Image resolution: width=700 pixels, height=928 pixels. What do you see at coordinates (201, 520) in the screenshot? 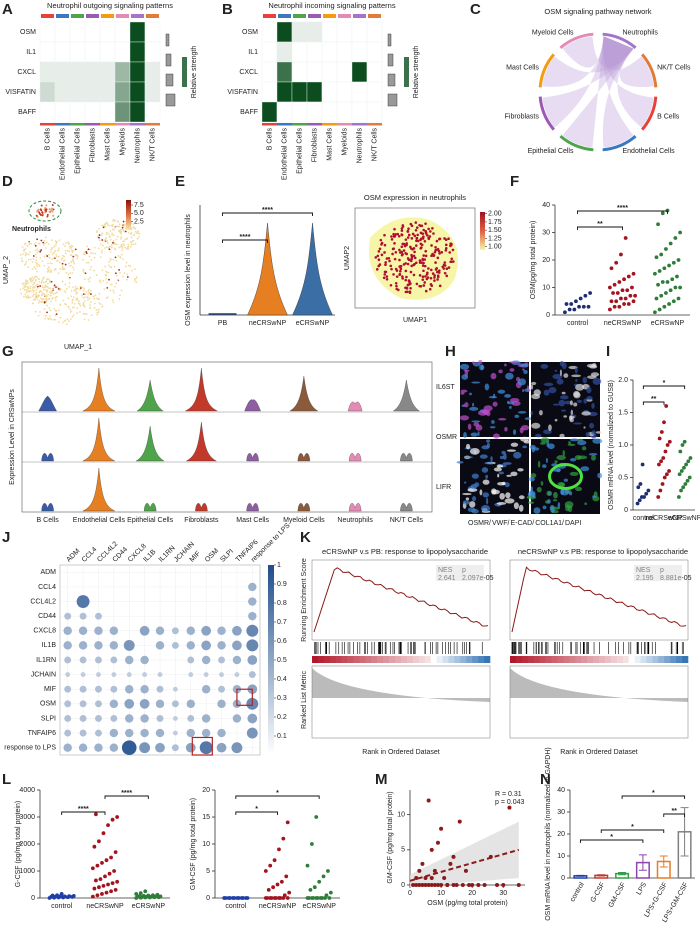
I see `x-tick-label: Fibroblasts` at bounding box center [201, 520].